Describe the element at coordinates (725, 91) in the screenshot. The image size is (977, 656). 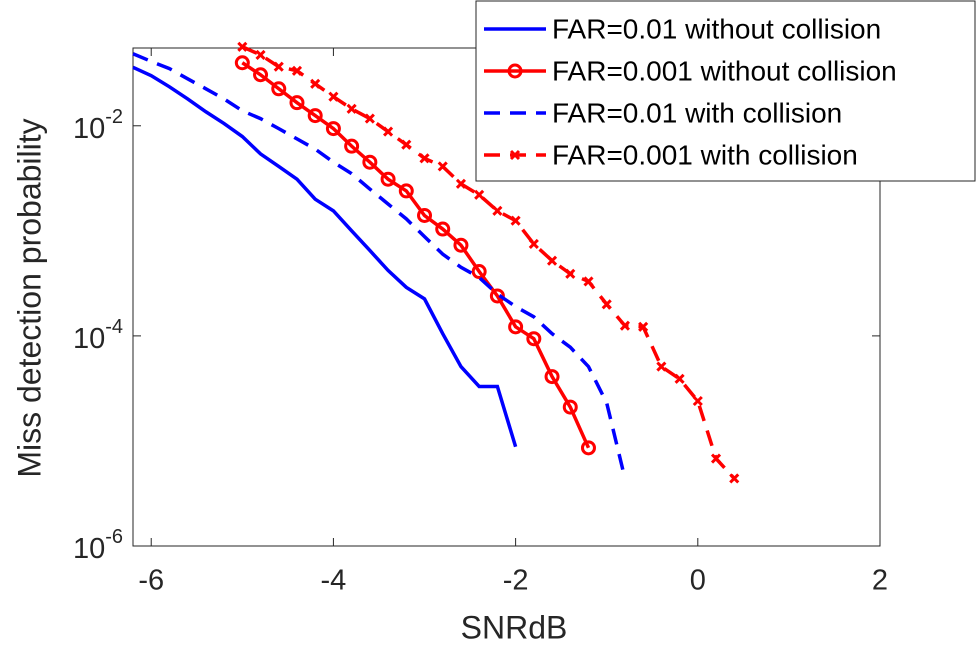
I see `legend-box` at that location.